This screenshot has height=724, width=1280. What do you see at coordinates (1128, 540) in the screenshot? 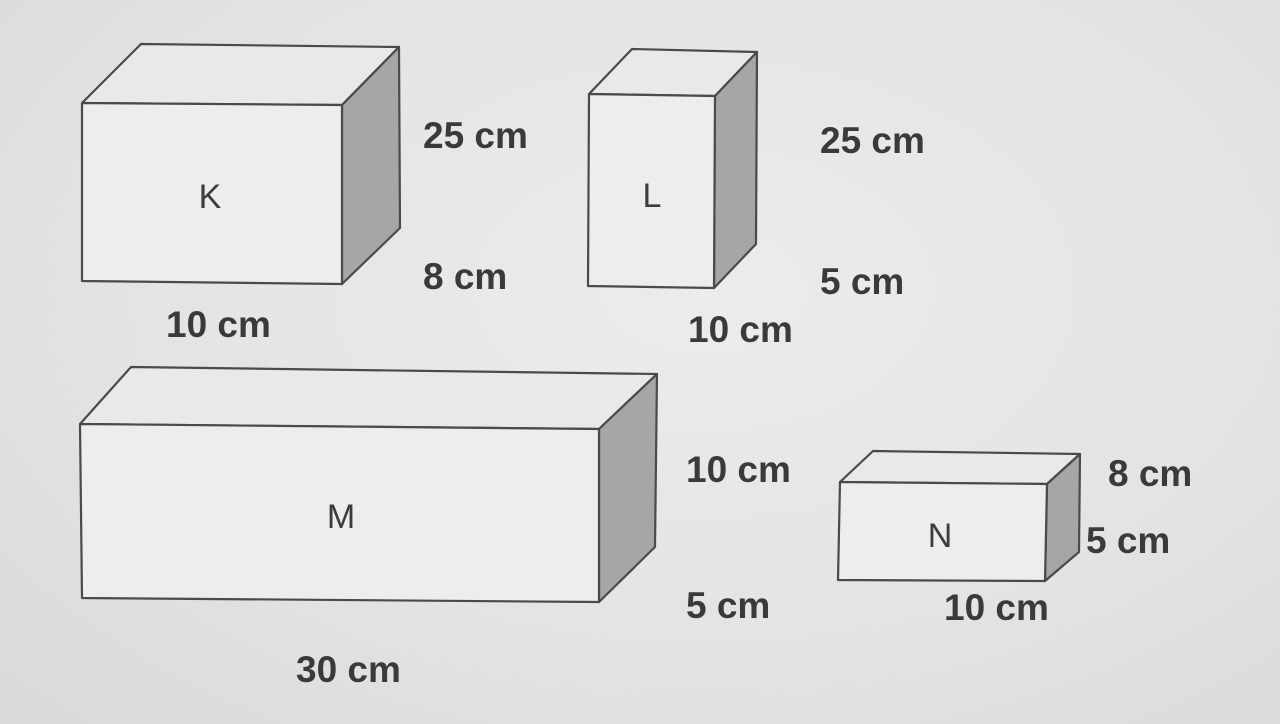
I see `box-n-dim-right: 5 cm` at bounding box center [1128, 540].